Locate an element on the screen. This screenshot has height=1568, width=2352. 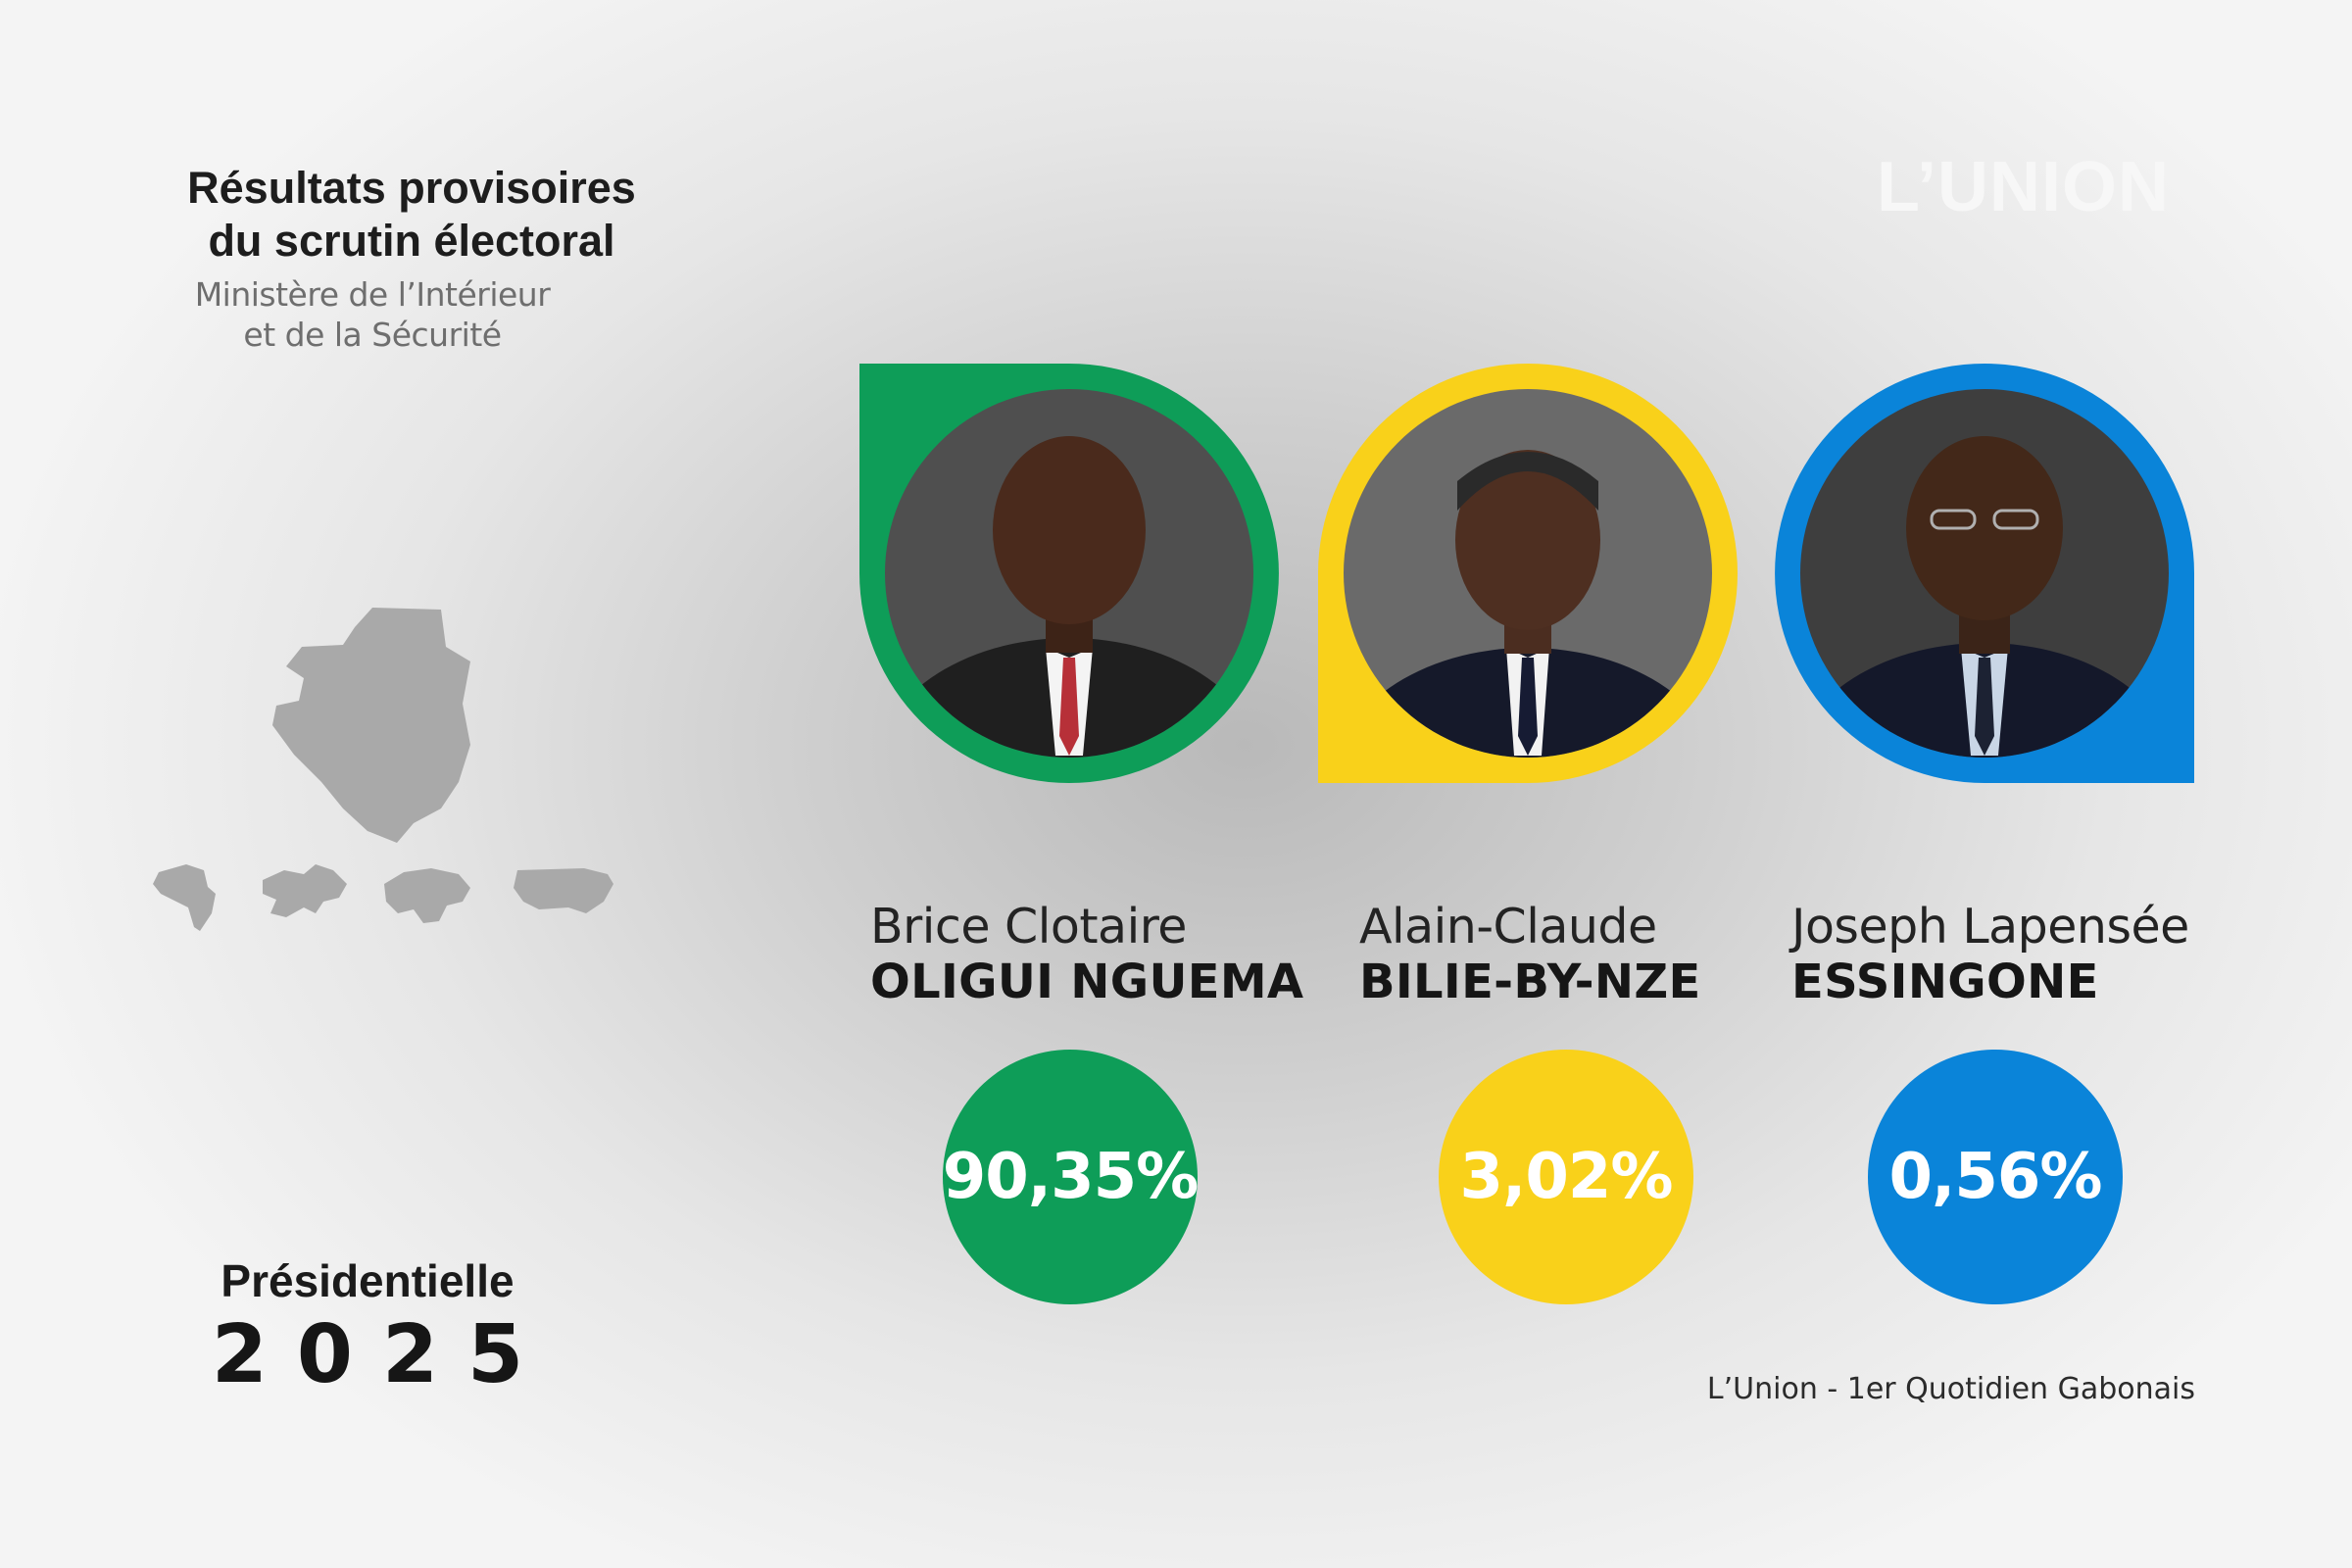
election-year: 2025 is located at coordinates (382, 1354).